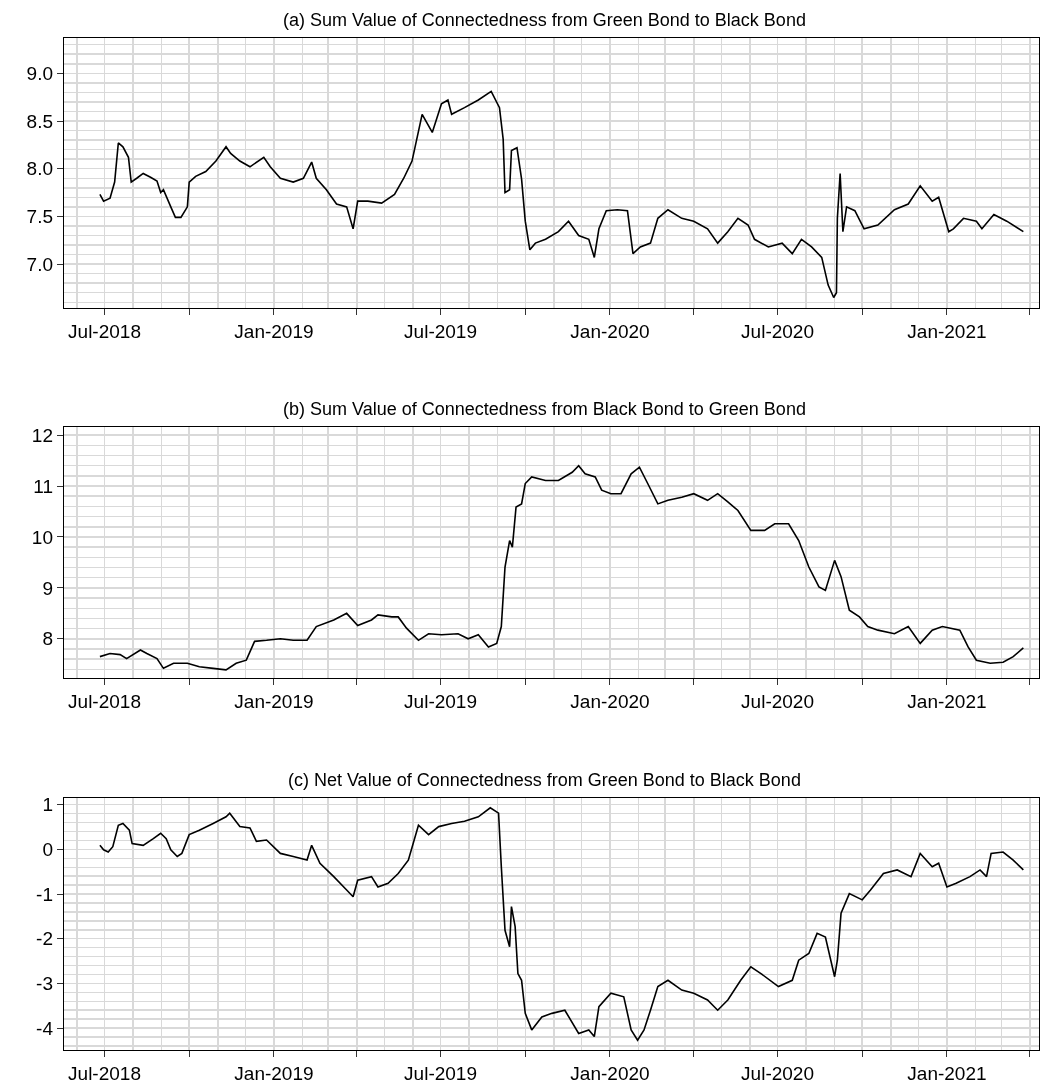 This screenshot has width=1047, height=1082. What do you see at coordinates (47, 588) in the screenshot?
I see `y-tick-label: 9` at bounding box center [47, 588].